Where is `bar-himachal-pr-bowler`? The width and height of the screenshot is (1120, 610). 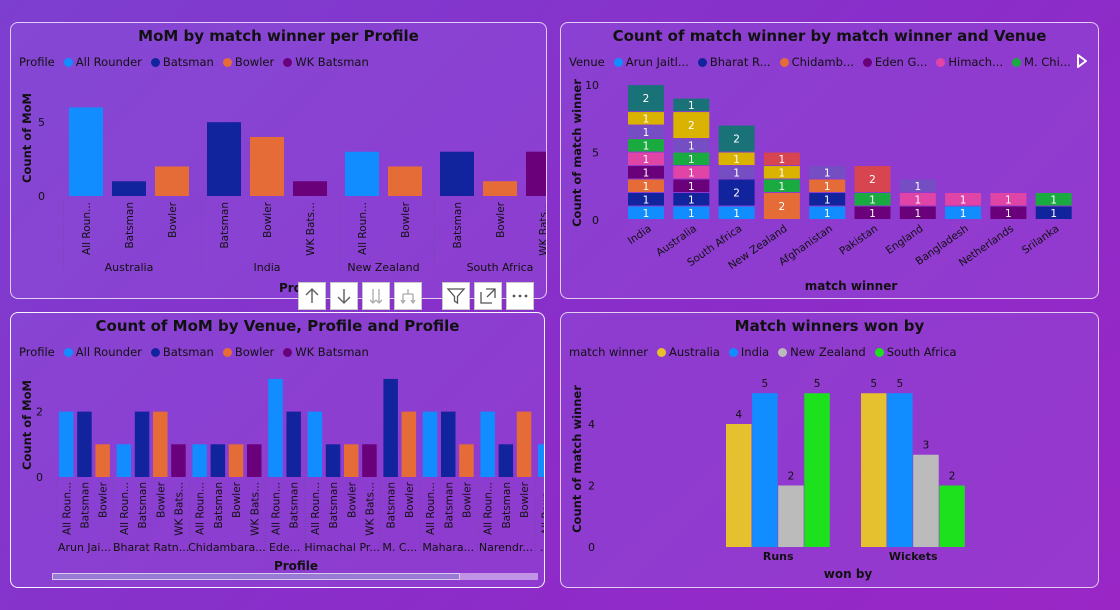 bar-himachal-pr-bowler is located at coordinates (351, 460).